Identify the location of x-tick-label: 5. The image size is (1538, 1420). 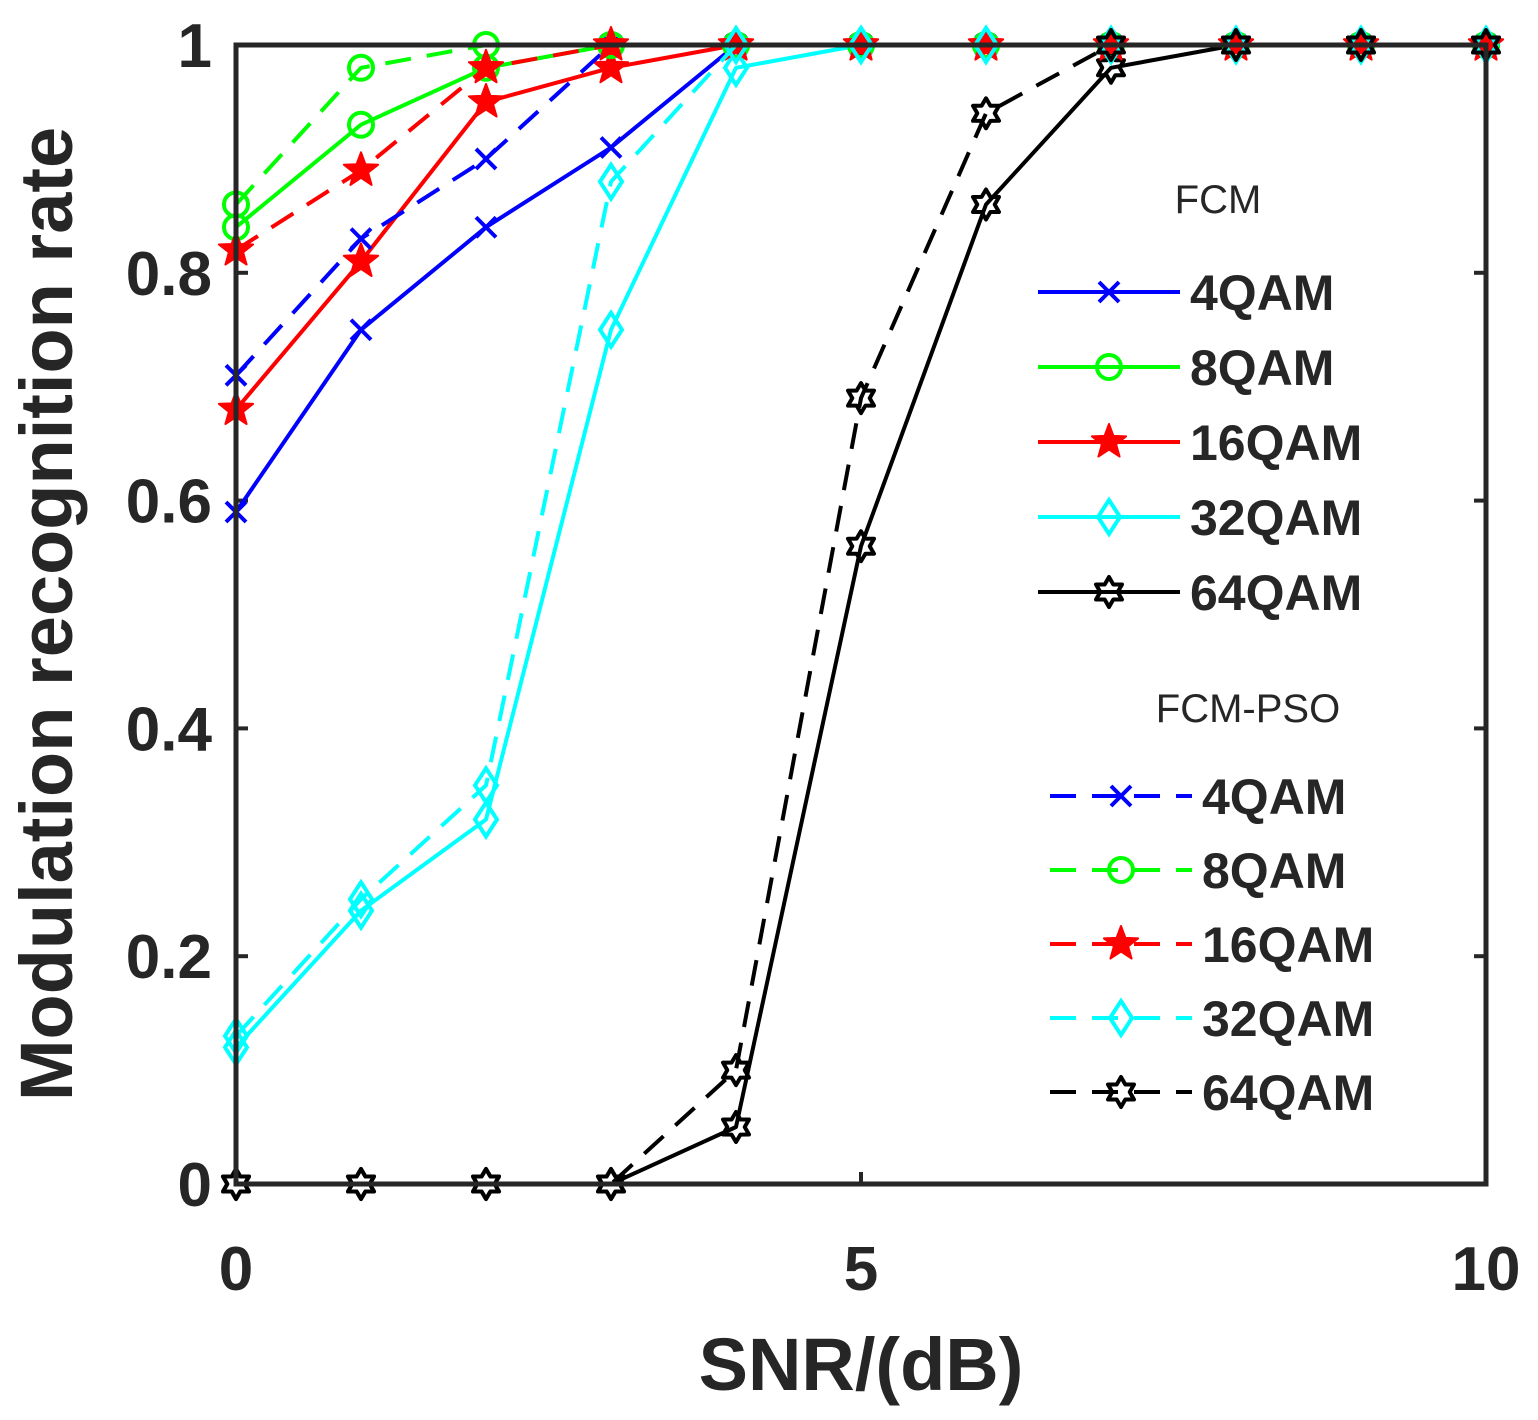
(861, 1269).